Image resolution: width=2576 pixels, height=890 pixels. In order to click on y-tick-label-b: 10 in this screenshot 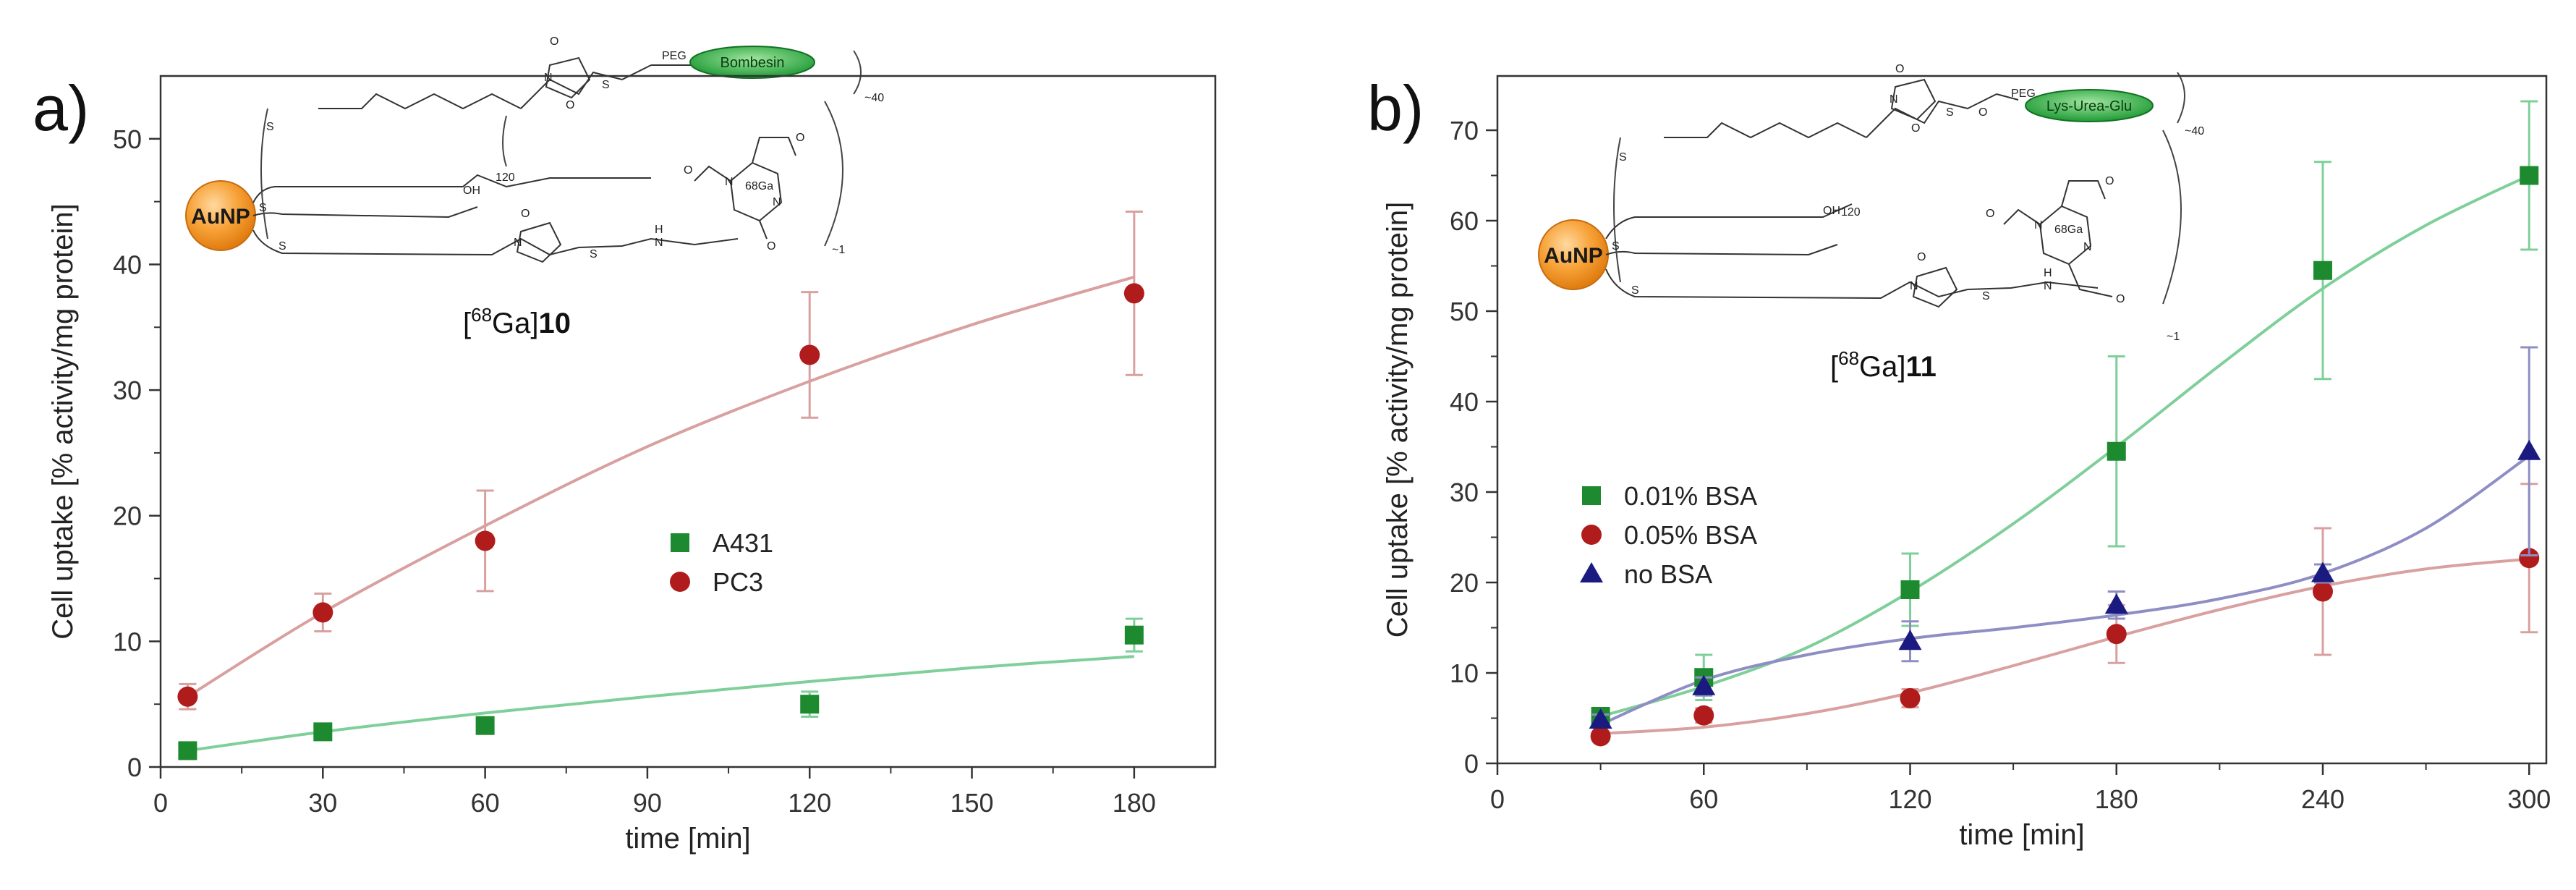, I will do `click(1464, 673)`.